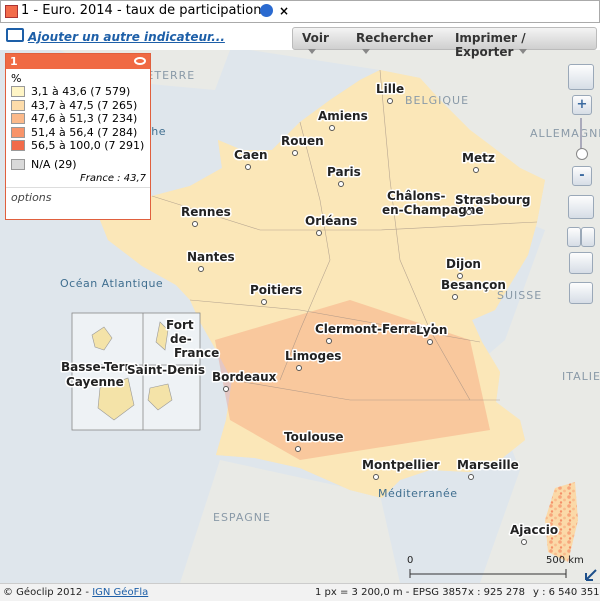 This screenshot has width=600, height=601. I want to click on sea-label: Océan Atlantique, so click(111, 283).